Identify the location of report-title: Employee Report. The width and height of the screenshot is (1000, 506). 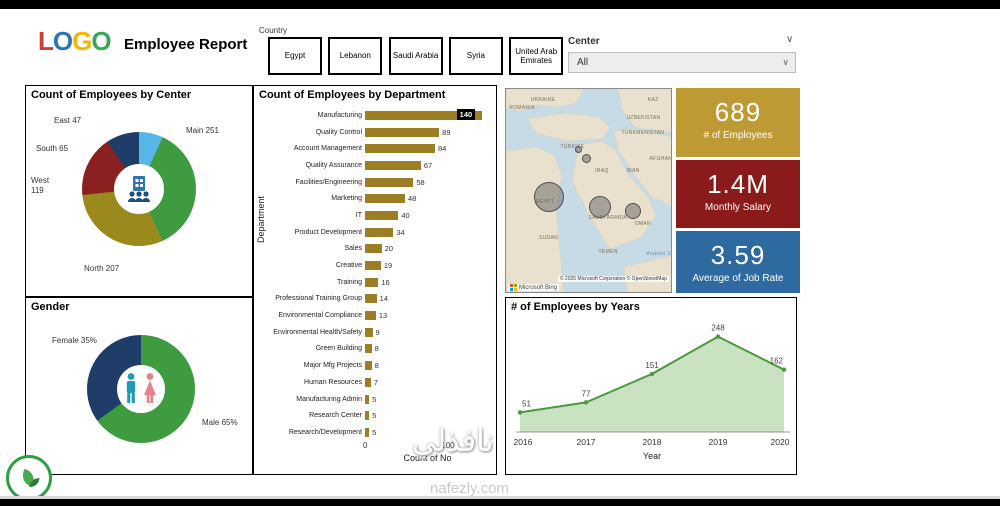
(186, 44).